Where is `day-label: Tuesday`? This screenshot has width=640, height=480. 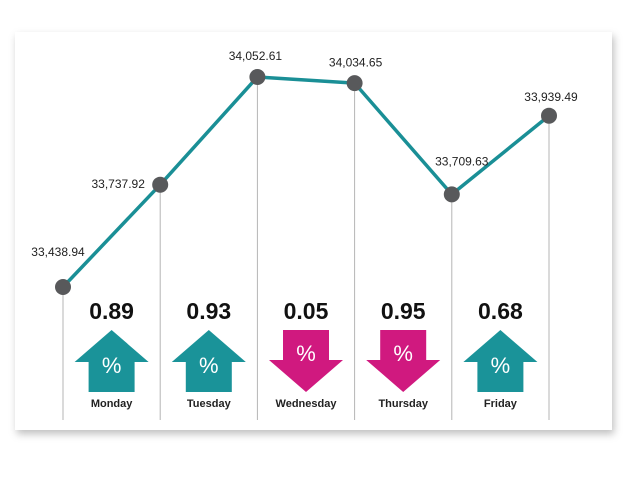
day-label: Tuesday is located at coordinates (209, 404).